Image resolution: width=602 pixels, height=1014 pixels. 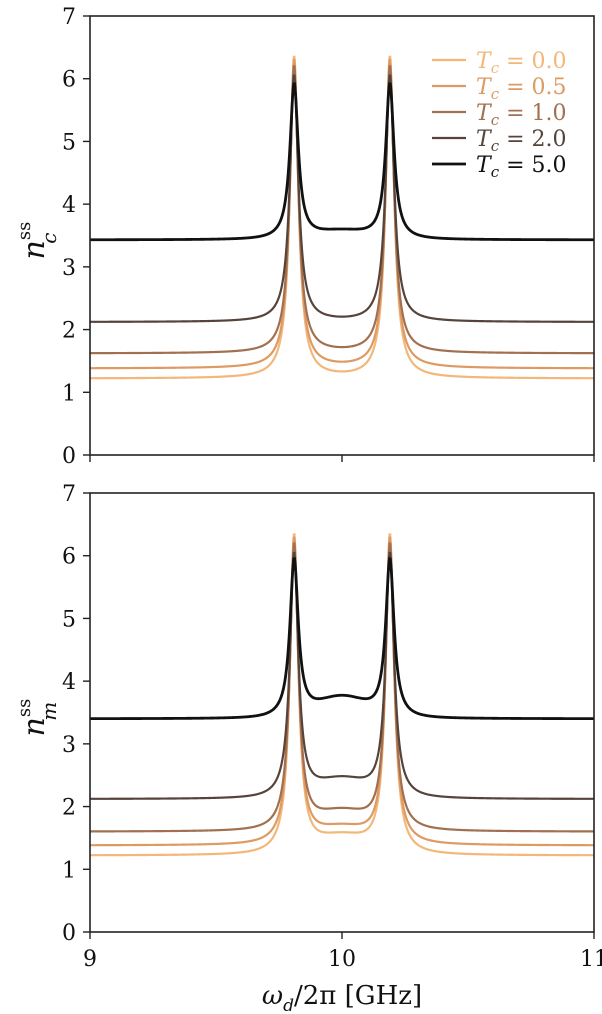 What do you see at coordinates (521, 141) in the screenshot?
I see `legend-entry: Tc = 2.0` at bounding box center [521, 141].